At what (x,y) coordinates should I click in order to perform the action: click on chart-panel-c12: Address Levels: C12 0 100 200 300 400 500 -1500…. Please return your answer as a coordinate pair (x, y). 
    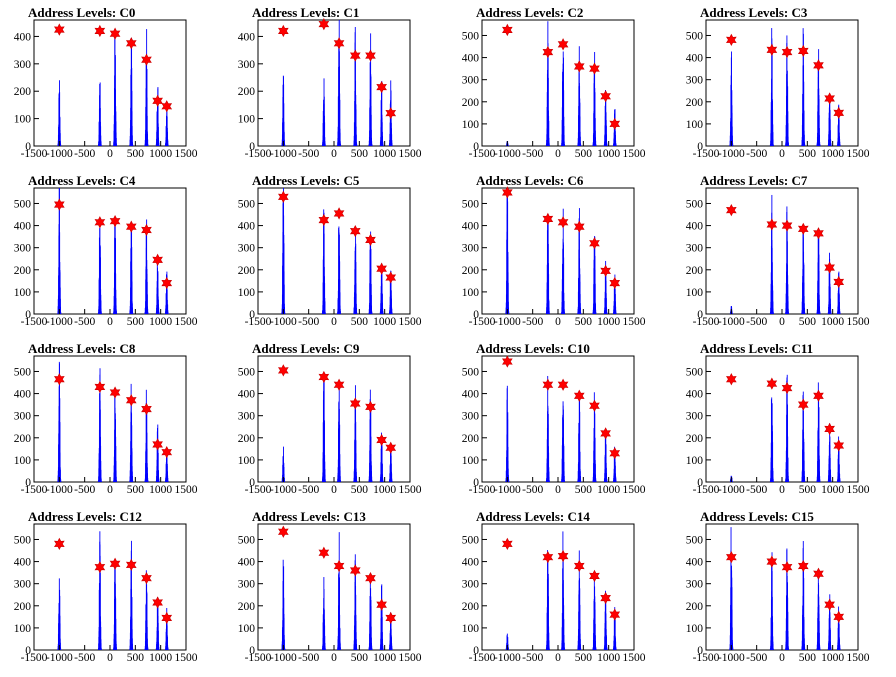
    Looking at the image, I should click on (106, 586).